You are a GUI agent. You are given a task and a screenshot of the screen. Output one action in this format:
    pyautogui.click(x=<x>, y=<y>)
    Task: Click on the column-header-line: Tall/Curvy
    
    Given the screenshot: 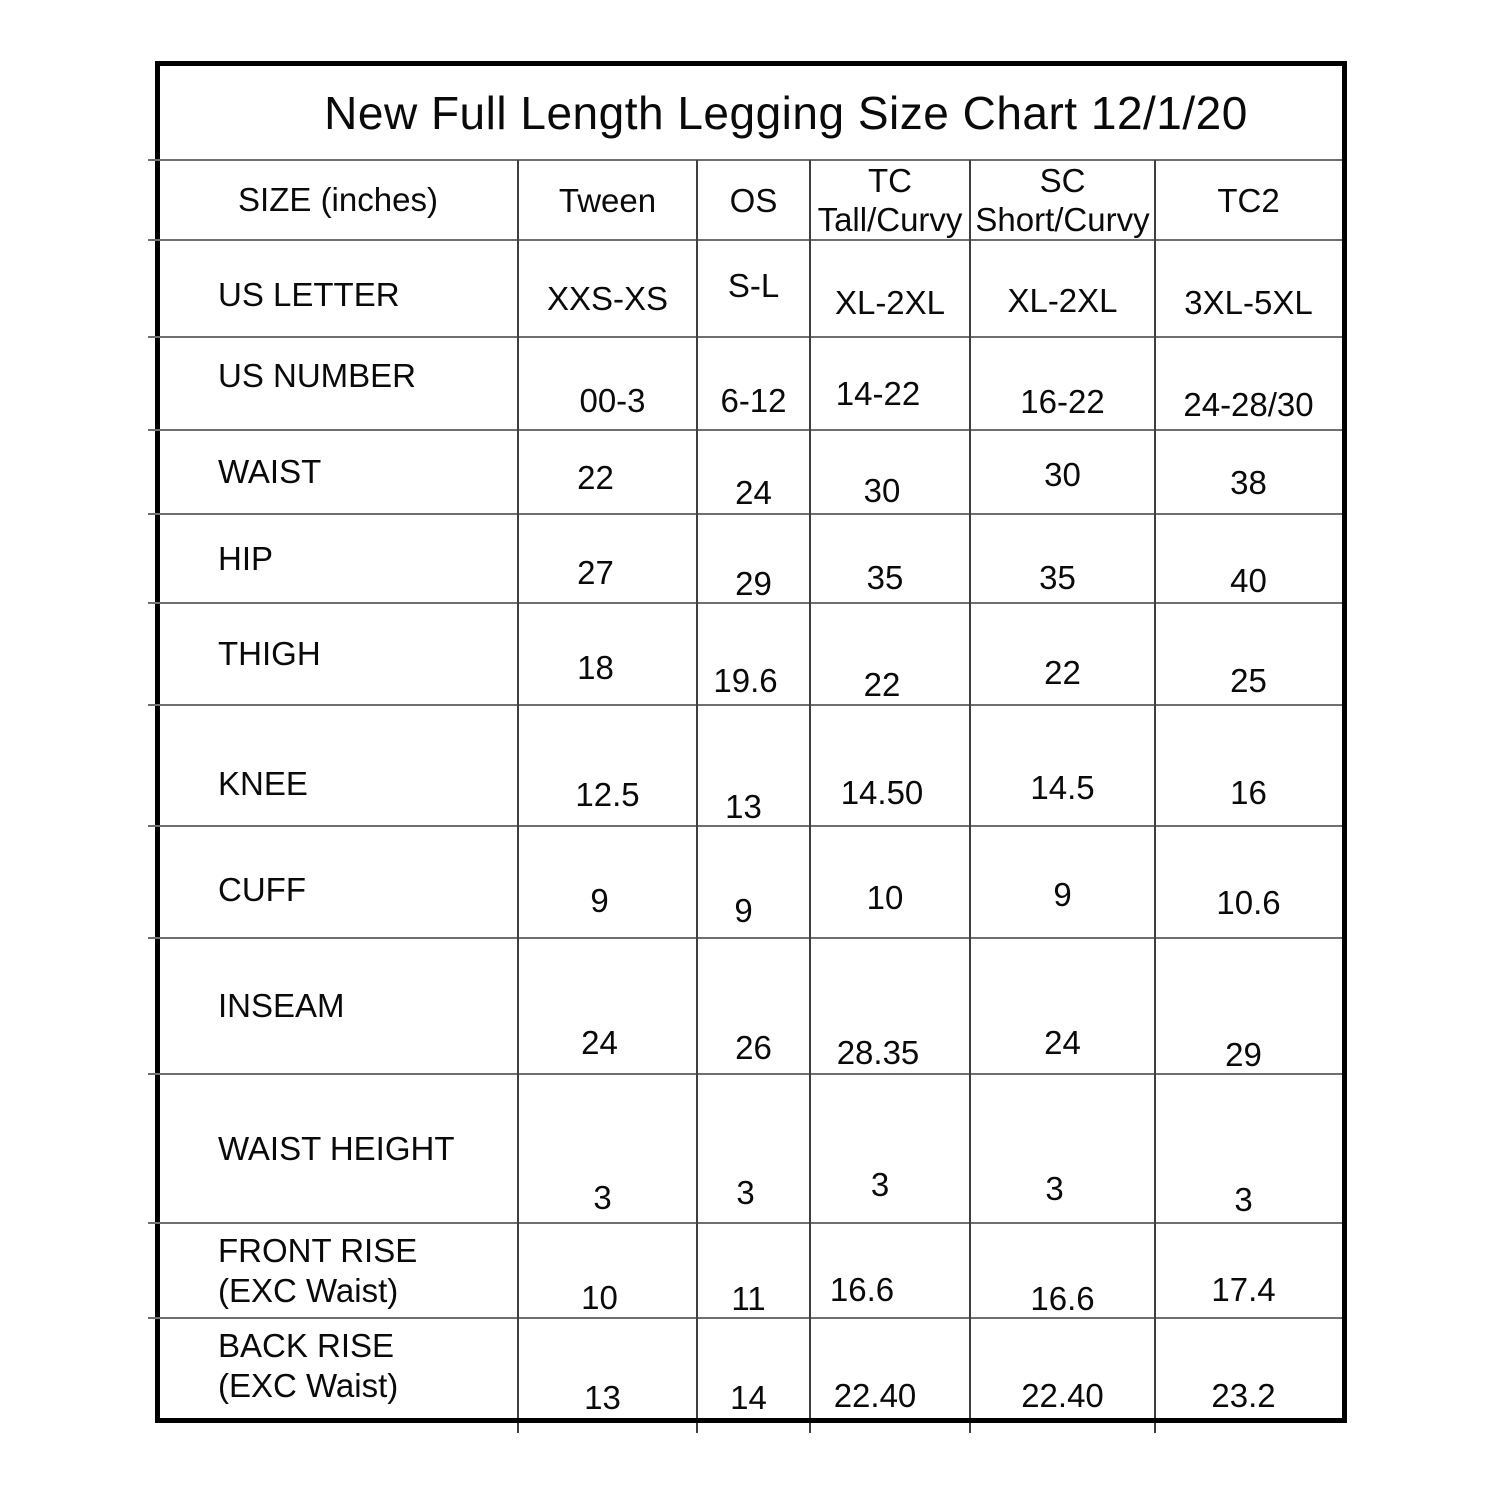 What is the action you would take?
    pyautogui.click(x=890, y=219)
    